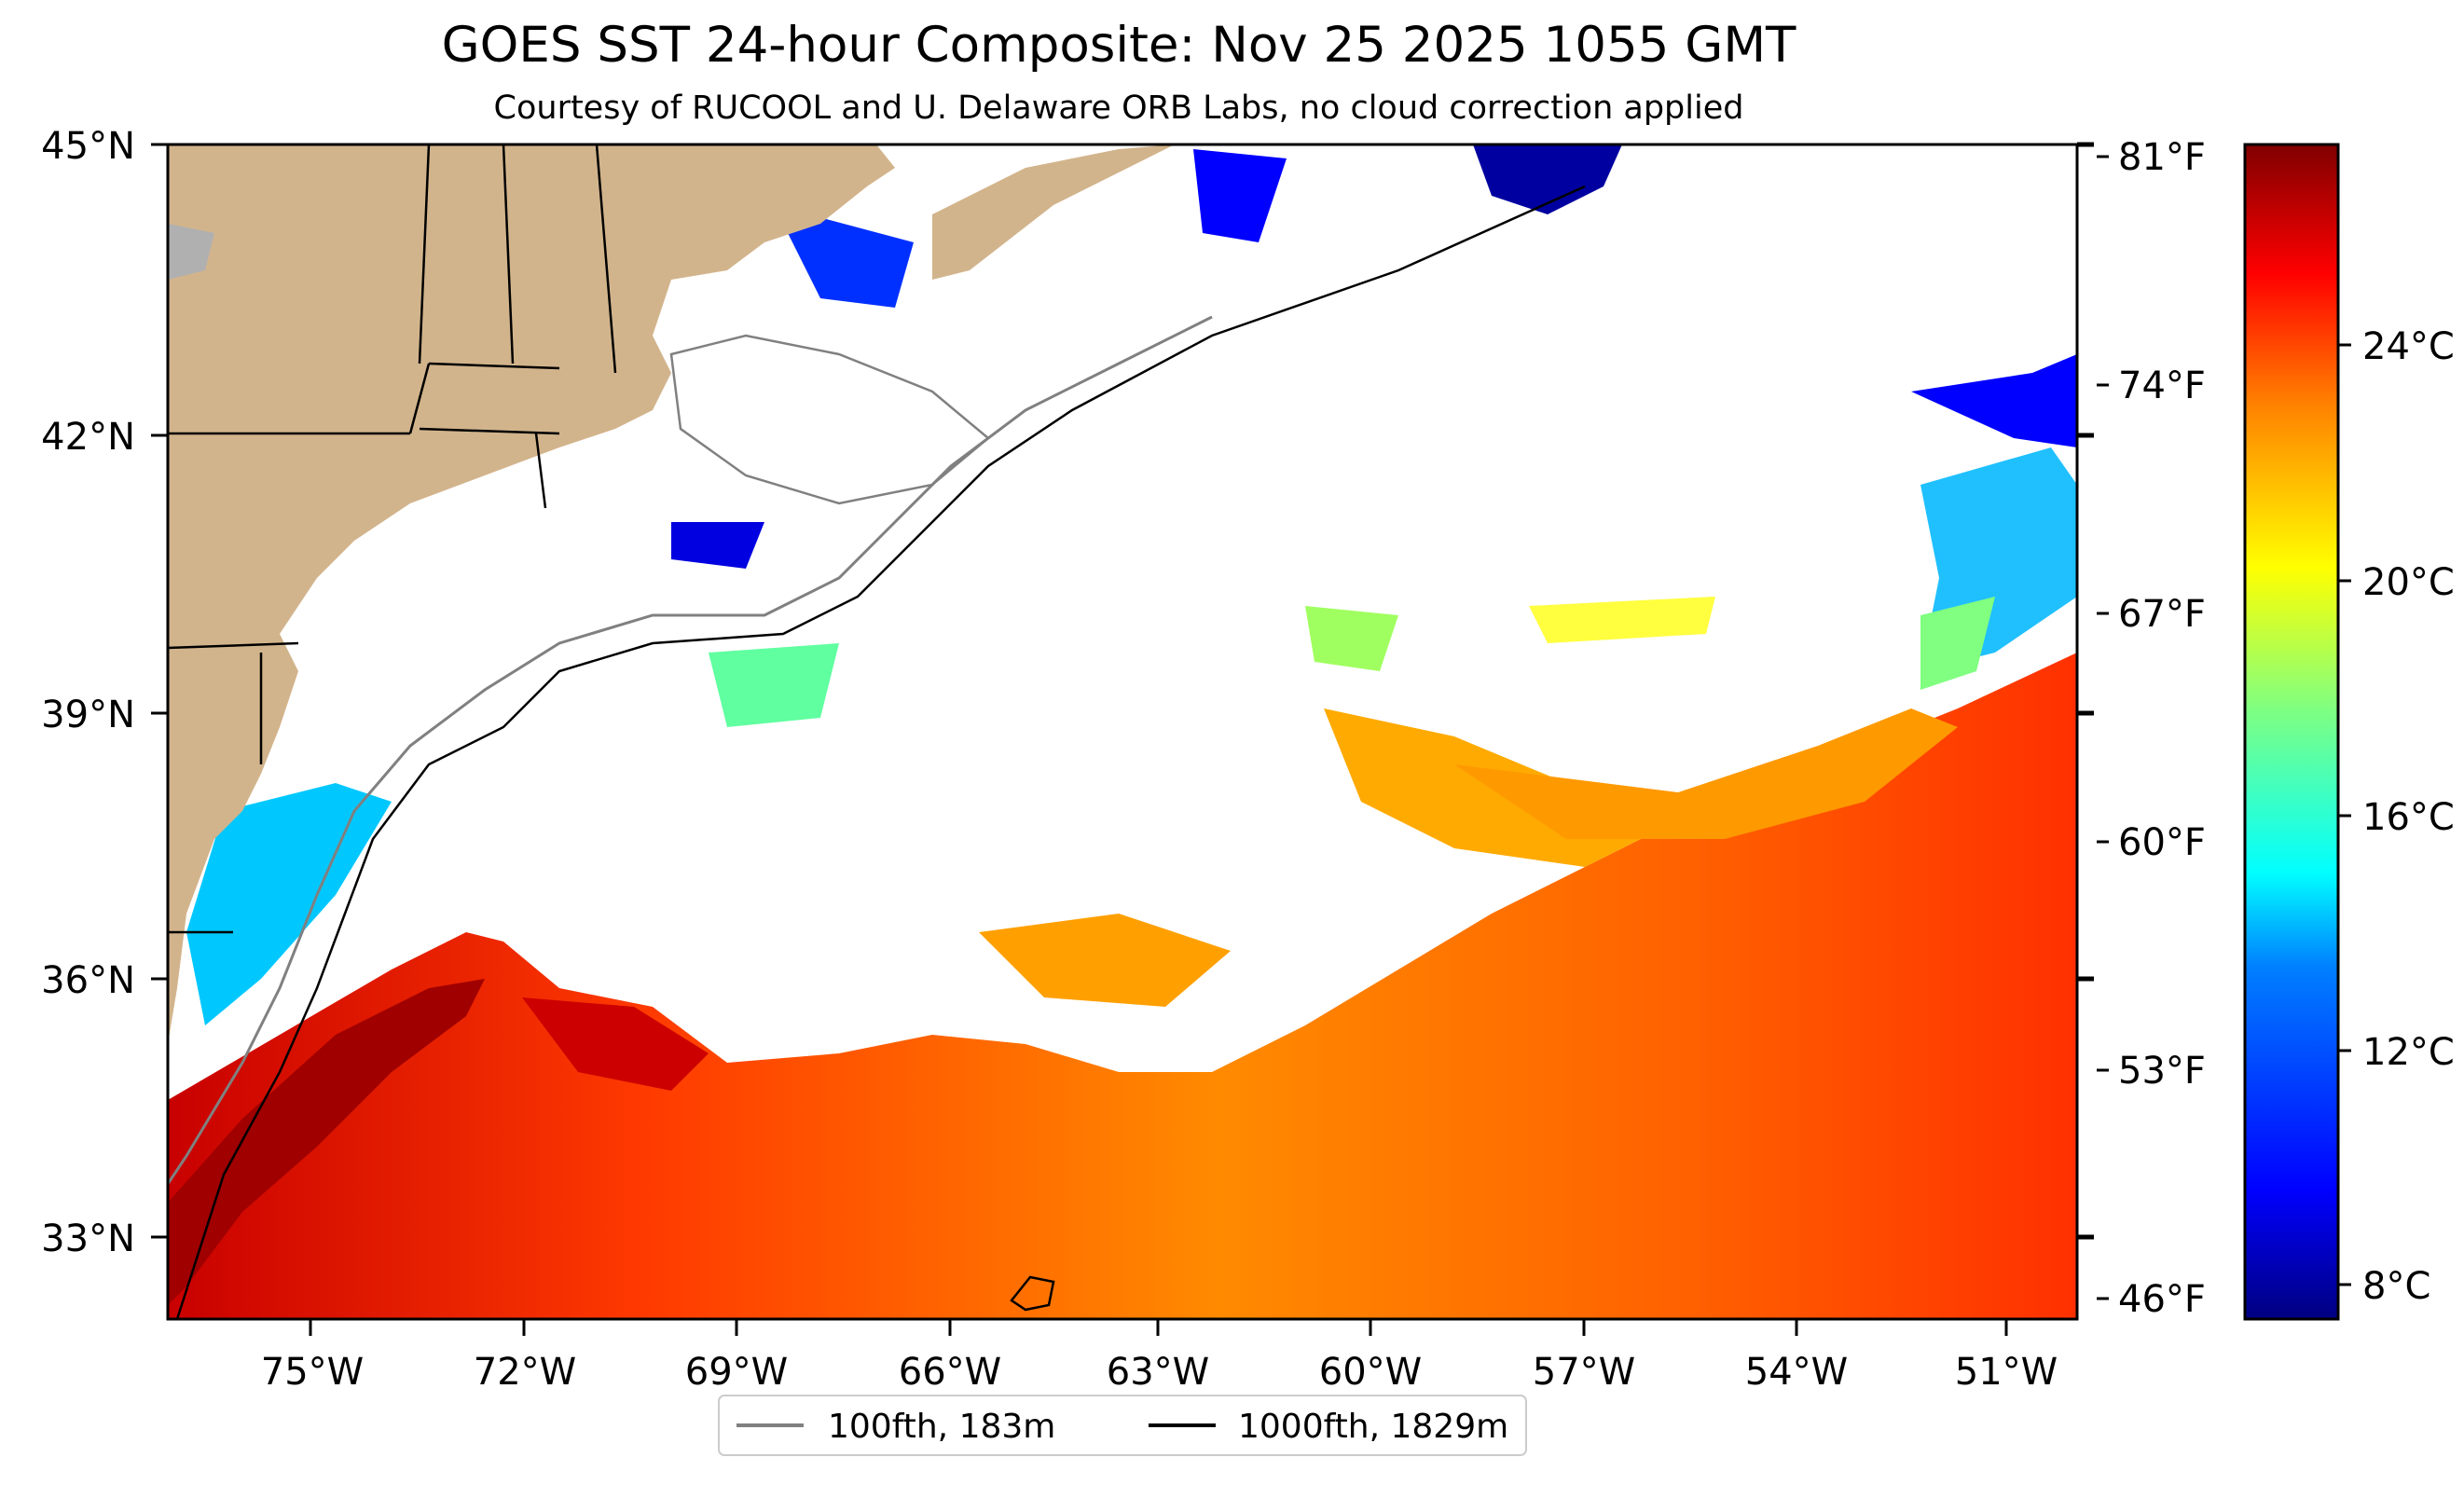  What do you see at coordinates (2007, 1372) in the screenshot?
I see `lon-label: 51°W` at bounding box center [2007, 1372].